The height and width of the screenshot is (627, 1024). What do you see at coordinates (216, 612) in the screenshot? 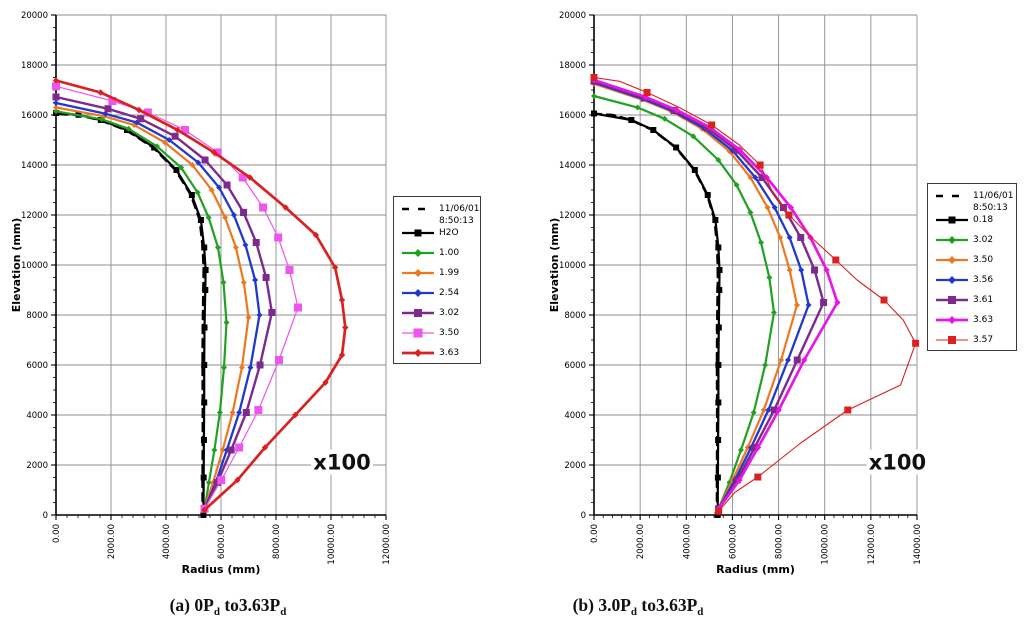
I see `caption-a-sub1: d` at bounding box center [216, 612].